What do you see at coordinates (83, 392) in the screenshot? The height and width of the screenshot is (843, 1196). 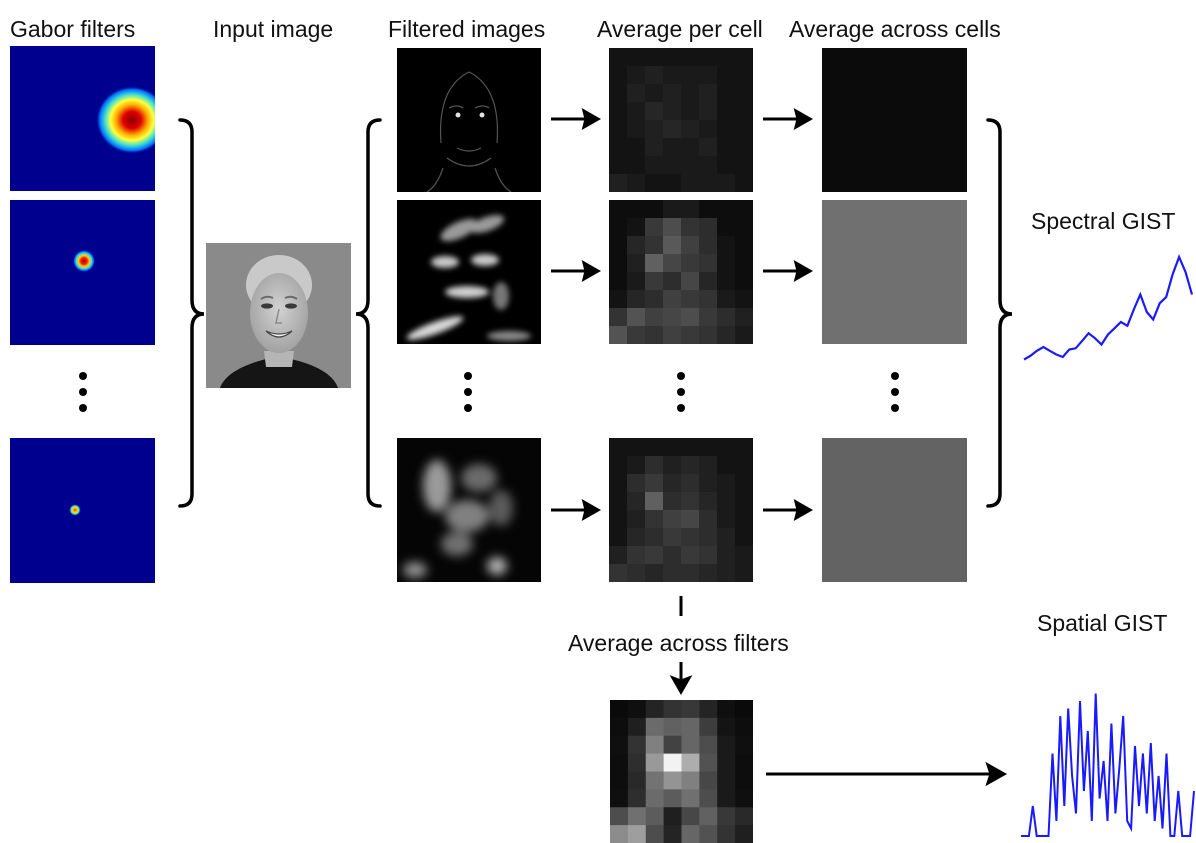 I see `ellipsis-gabor` at bounding box center [83, 392].